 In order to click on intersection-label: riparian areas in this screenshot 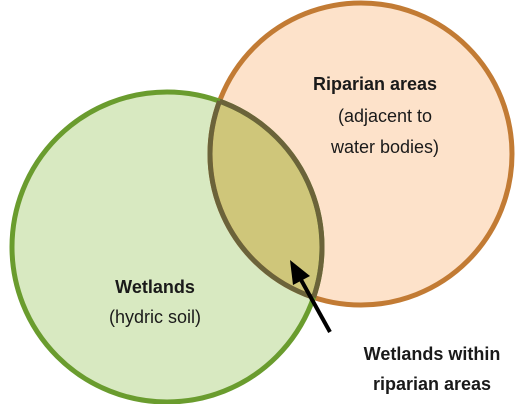, I will do `click(432, 384)`.